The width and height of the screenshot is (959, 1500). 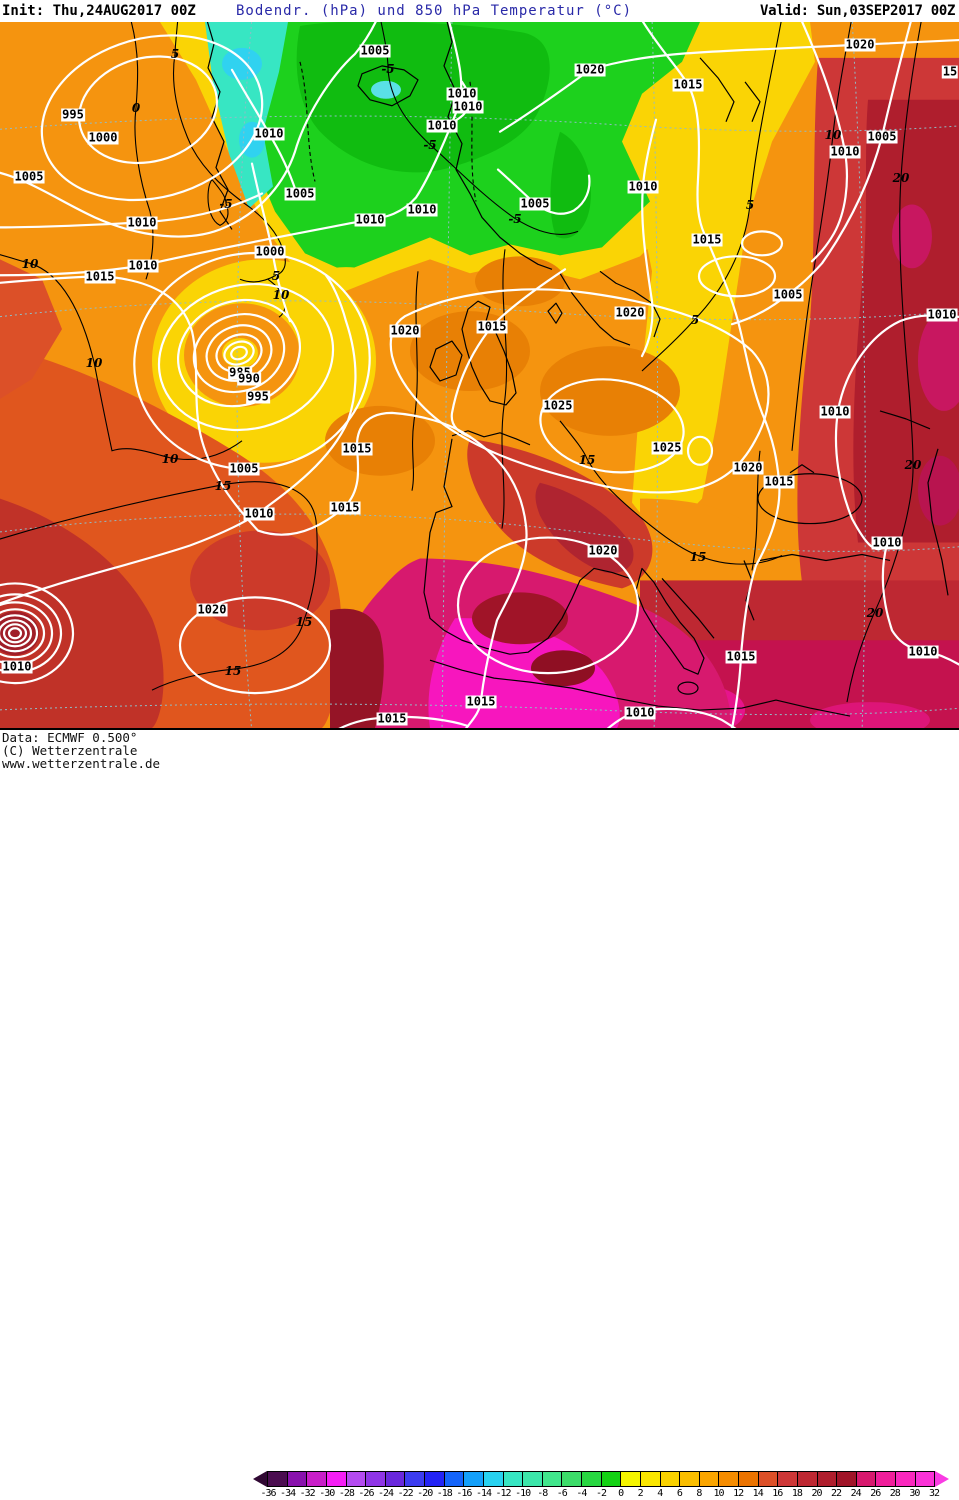 What do you see at coordinates (718, 1493) in the screenshot?
I see `colorbar-tick-label: 10` at bounding box center [718, 1493].